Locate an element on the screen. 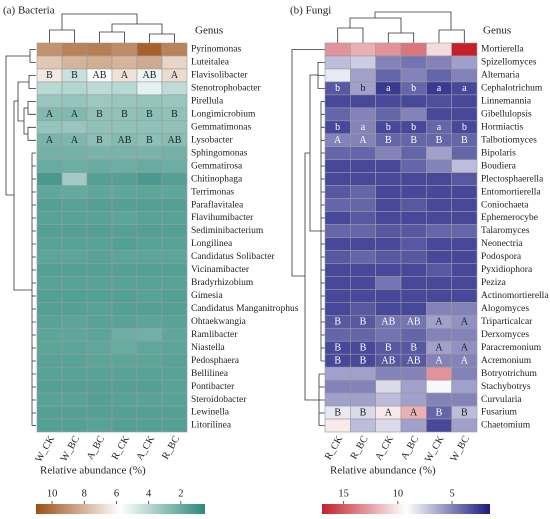 This screenshot has width=550, height=519. row-label: Candidatus Solibacter is located at coordinates (233, 257).